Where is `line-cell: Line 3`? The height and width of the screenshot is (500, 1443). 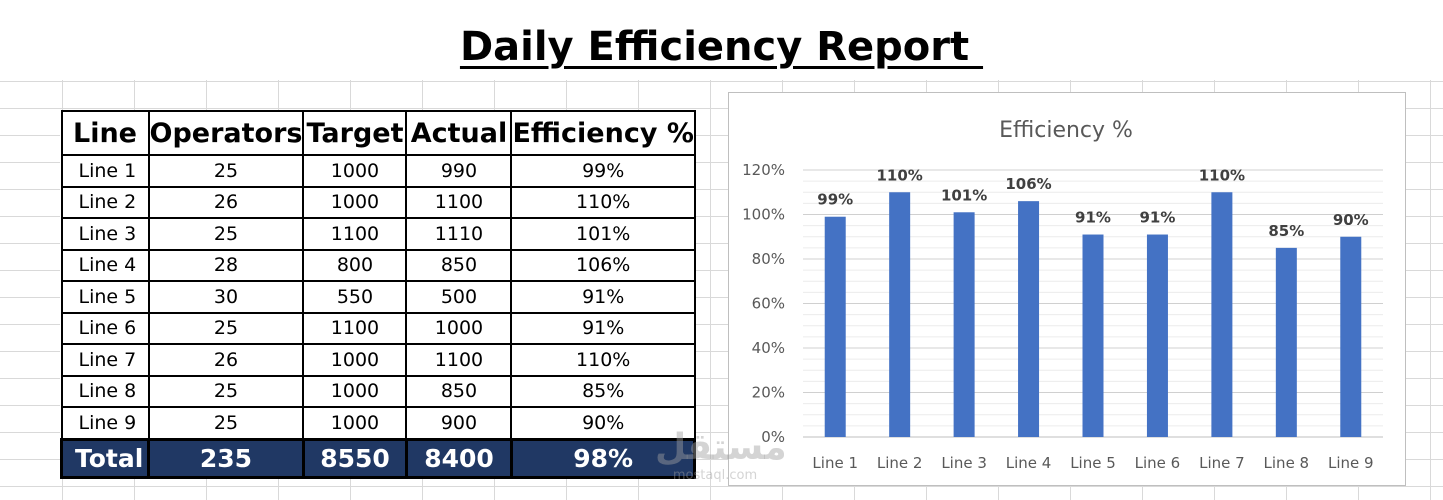 line-cell: Line 3 is located at coordinates (105, 234).